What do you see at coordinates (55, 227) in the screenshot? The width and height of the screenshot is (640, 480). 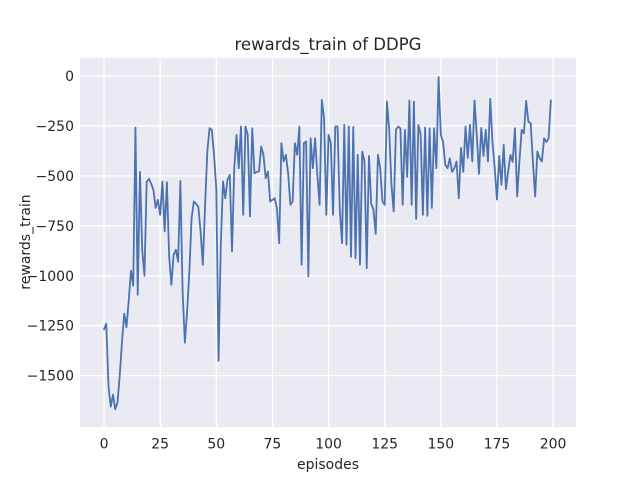 I see `y-tick-label: −750` at bounding box center [55, 227].